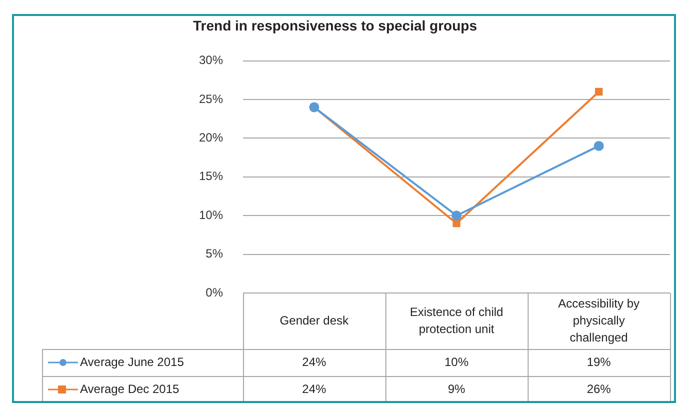 Image resolution: width=678 pixels, height=403 pixels. Describe the element at coordinates (599, 361) in the screenshot. I see `data-label: 19%` at that location.